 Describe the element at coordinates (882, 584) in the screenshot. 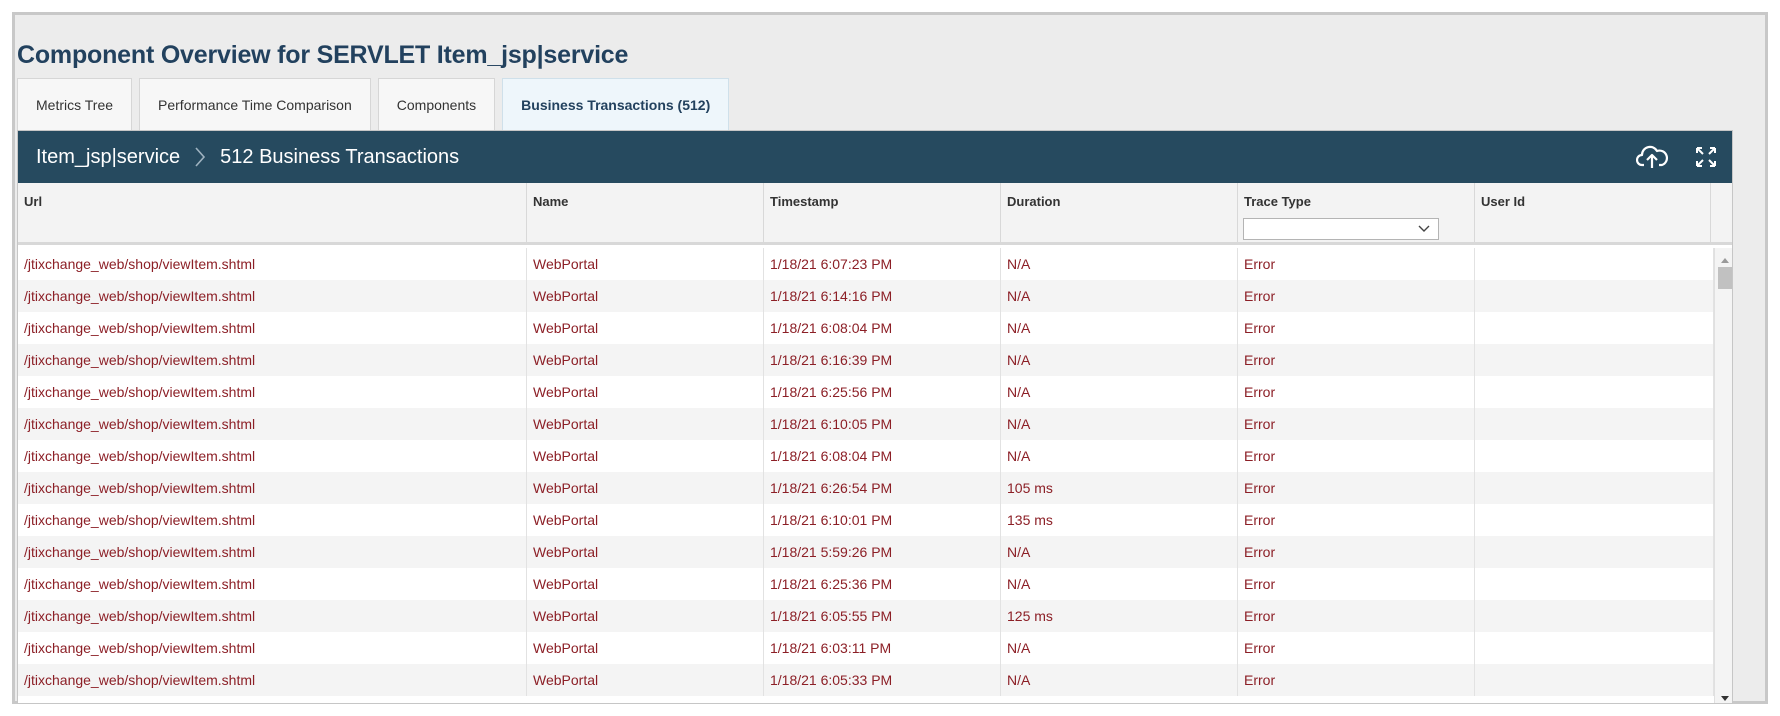

I see `cell-timestamp: 1/18/21 6:25:36 PM` at that location.